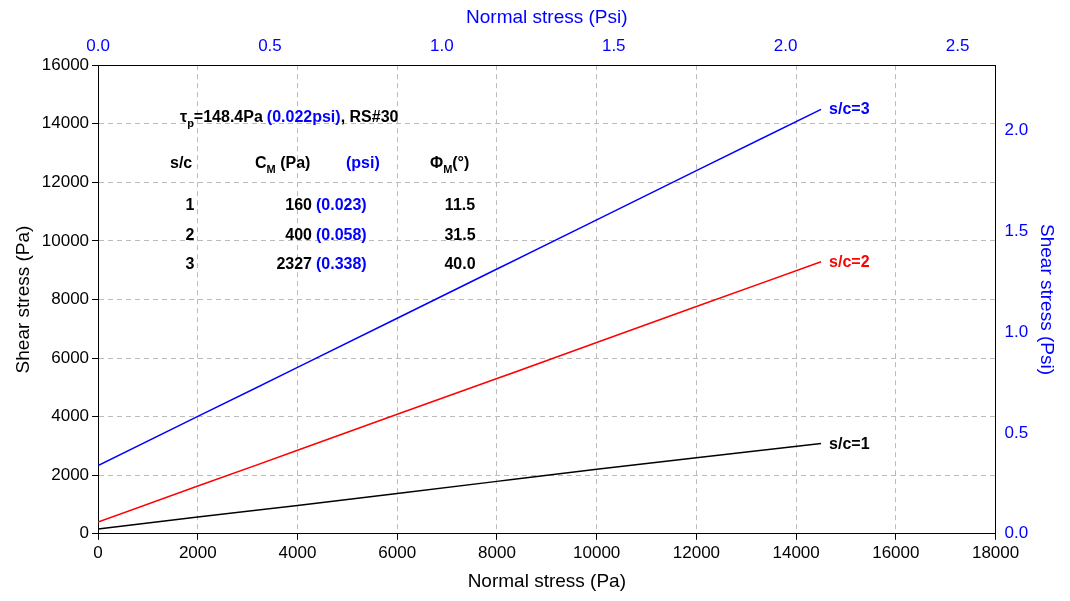  I want to click on x-tick-label: 4000, so click(297, 552).